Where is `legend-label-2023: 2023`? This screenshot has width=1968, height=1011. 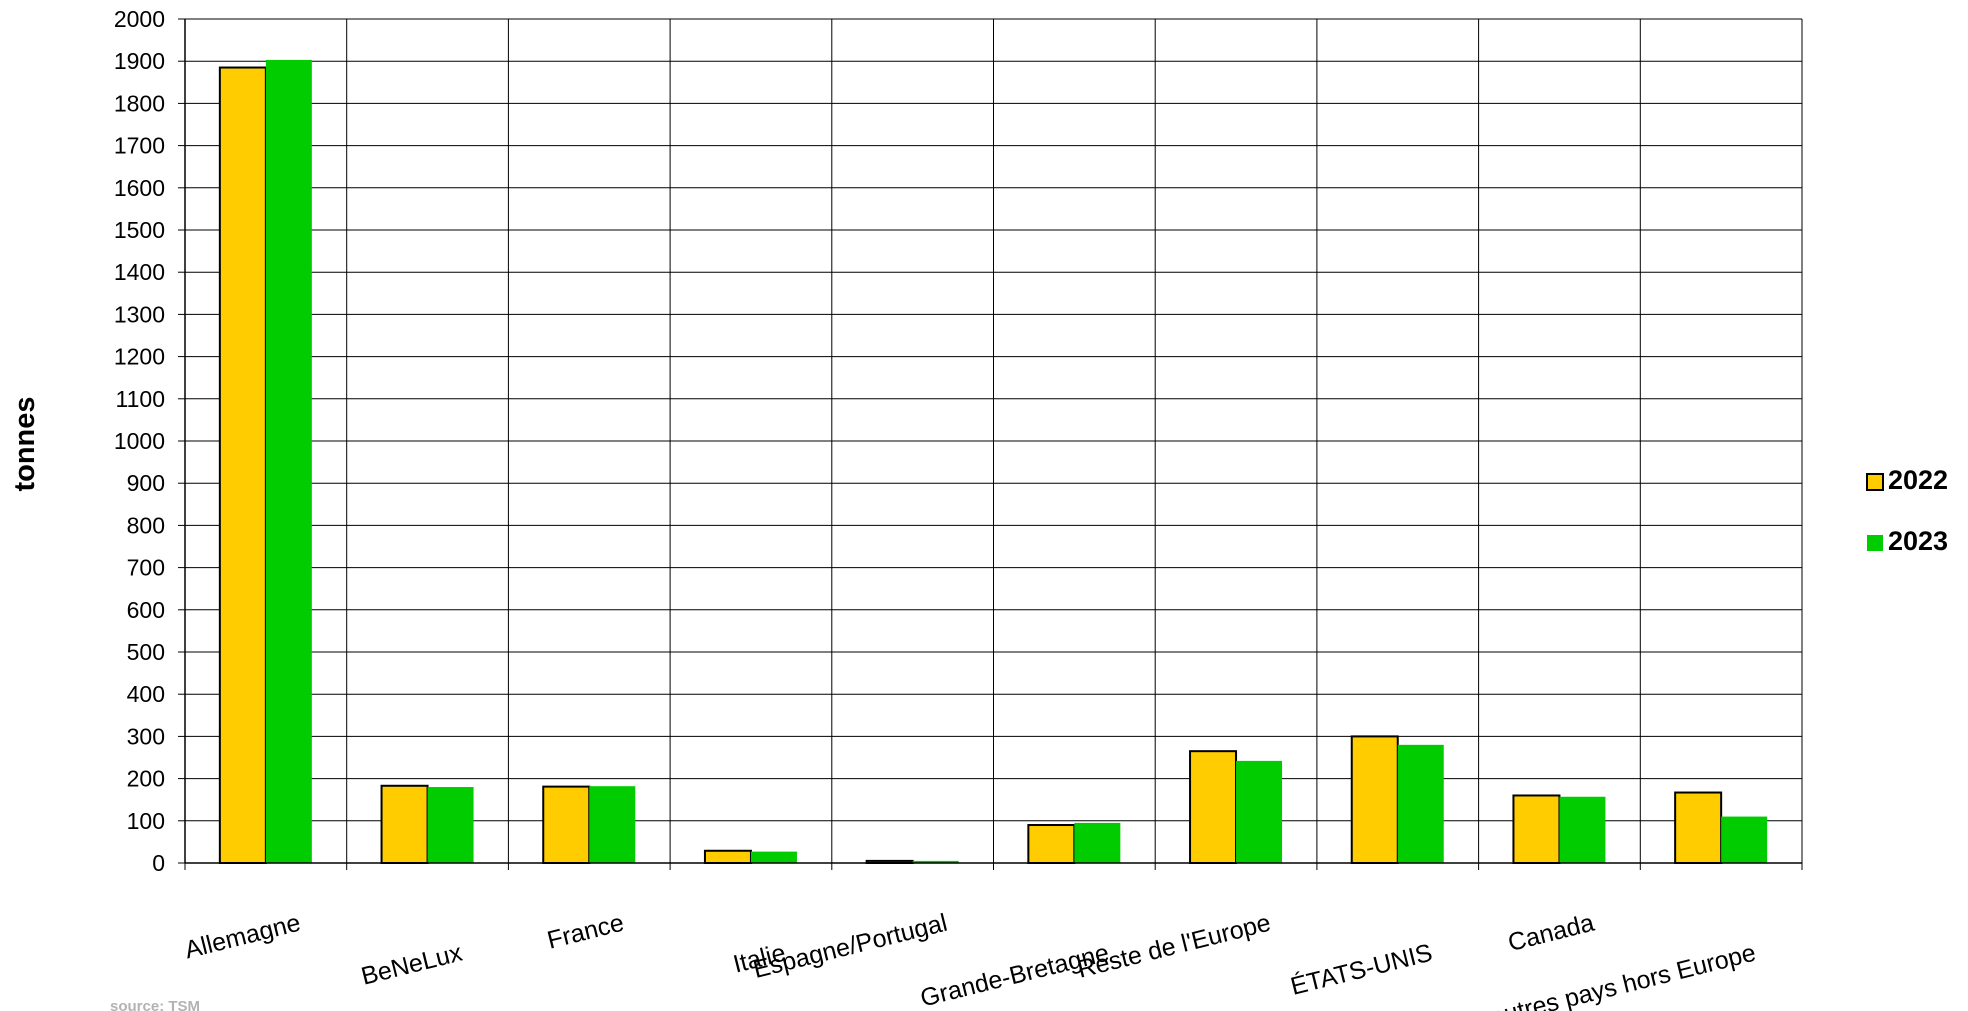
legend-label-2023: 2023 is located at coordinates (1918, 541).